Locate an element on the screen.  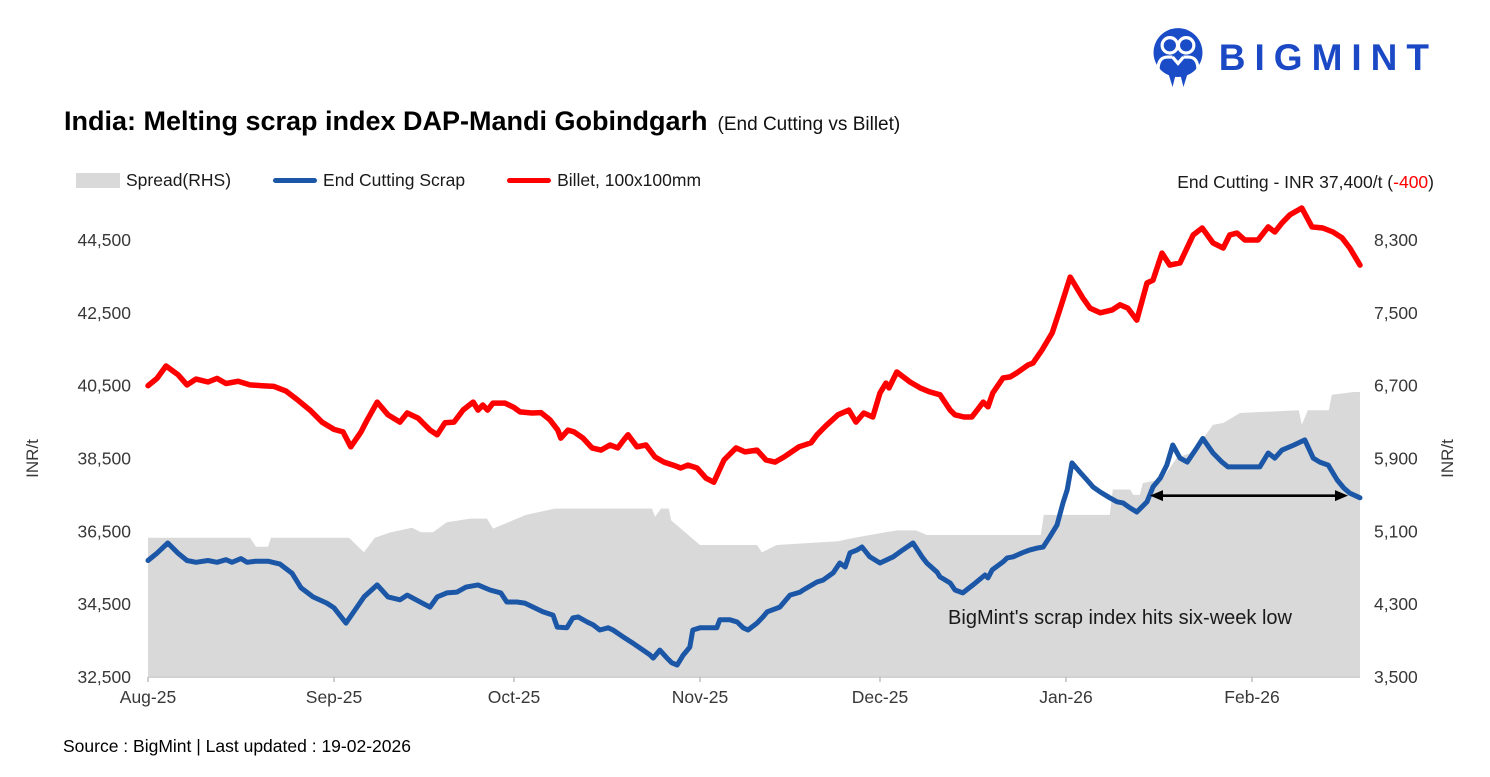
latest-price-change: -400 is located at coordinates (1411, 182).